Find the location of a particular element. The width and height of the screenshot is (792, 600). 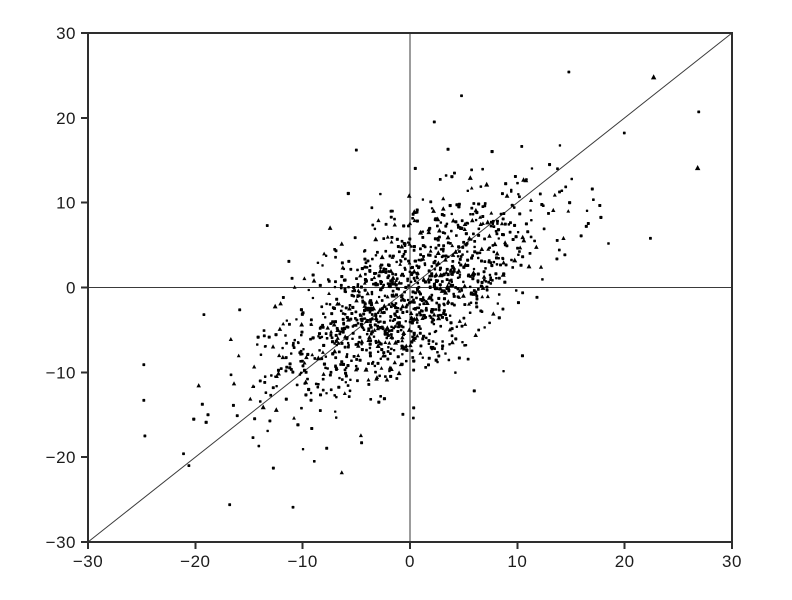

x-axis-tick-label: 0 is located at coordinates (410, 561).